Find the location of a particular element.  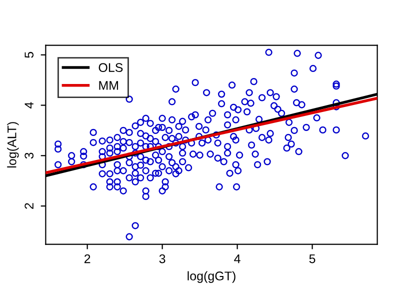

x-axis-title: log(gGT) is located at coordinates (212, 277).